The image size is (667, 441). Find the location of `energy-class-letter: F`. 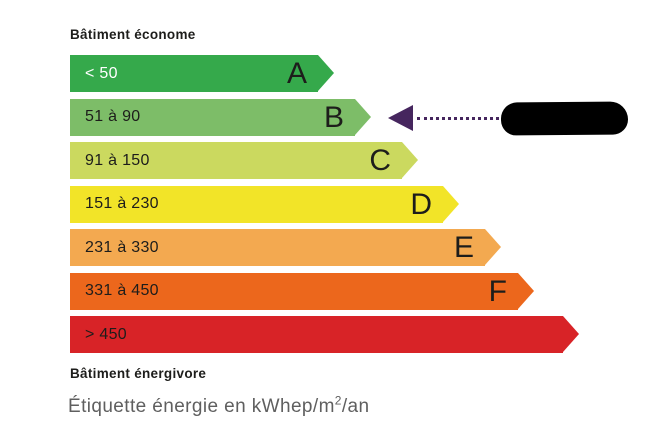

energy-class-letter: F is located at coordinates (497, 291).